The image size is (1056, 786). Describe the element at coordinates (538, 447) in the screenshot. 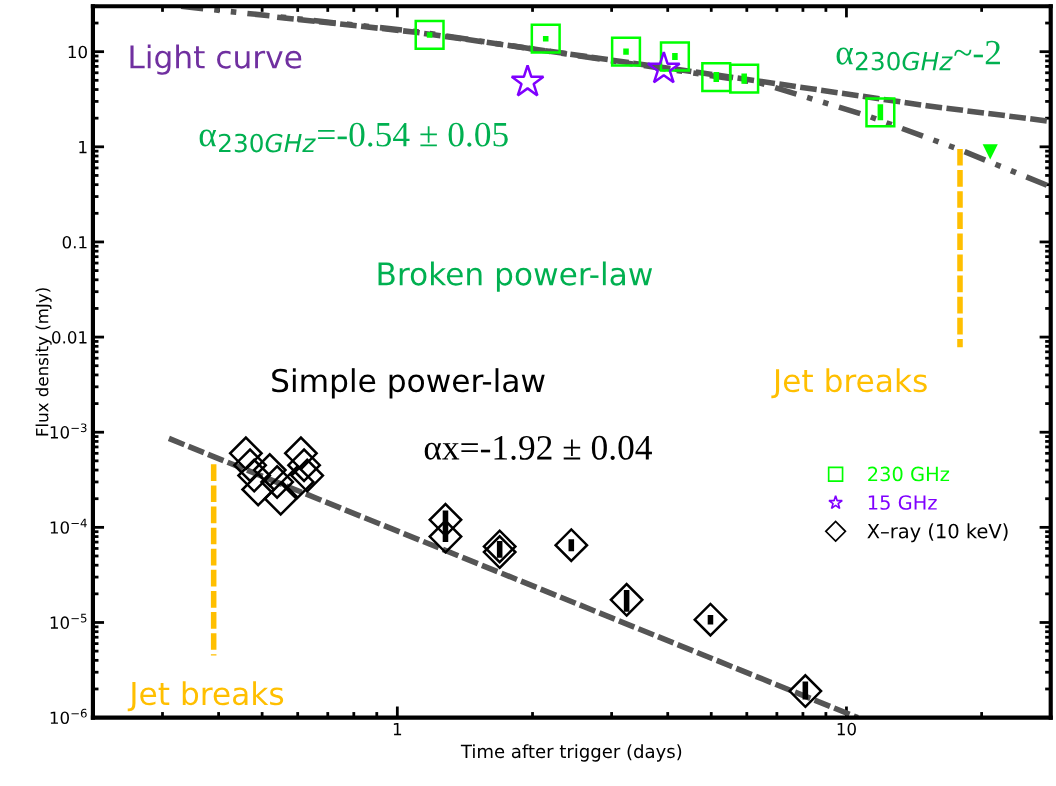

I see `annotation: αx=-1.92 ± 0.04` at that location.